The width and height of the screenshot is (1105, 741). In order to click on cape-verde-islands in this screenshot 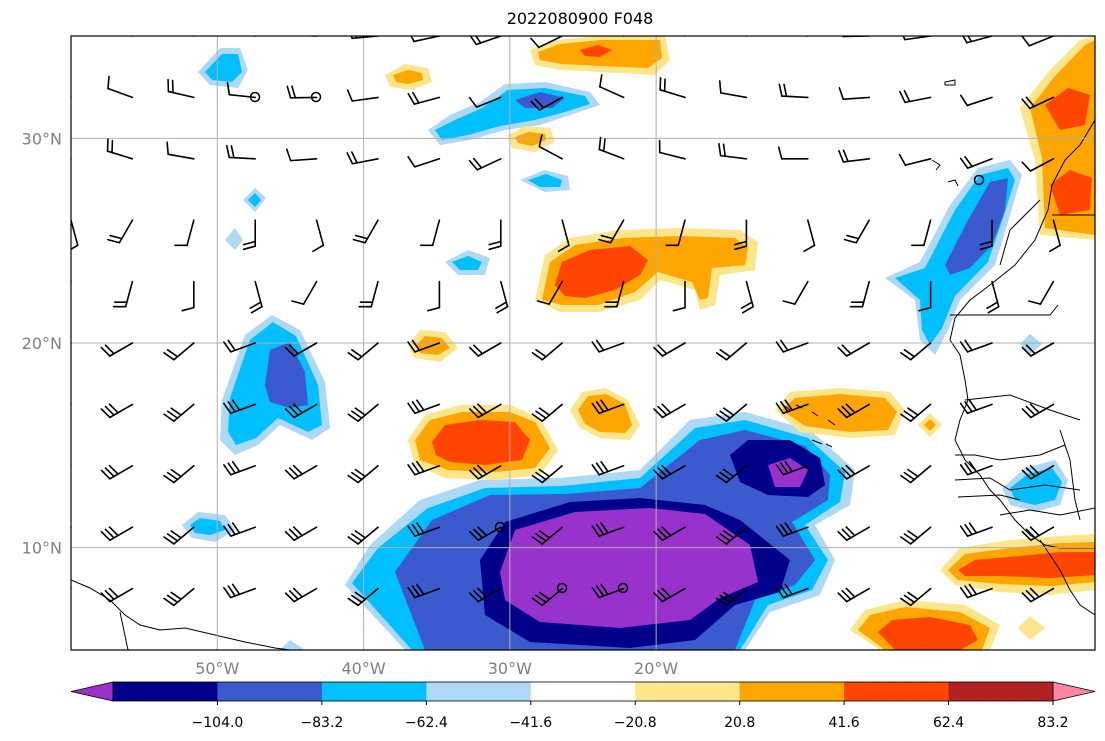, I will do `click(823, 433)`.